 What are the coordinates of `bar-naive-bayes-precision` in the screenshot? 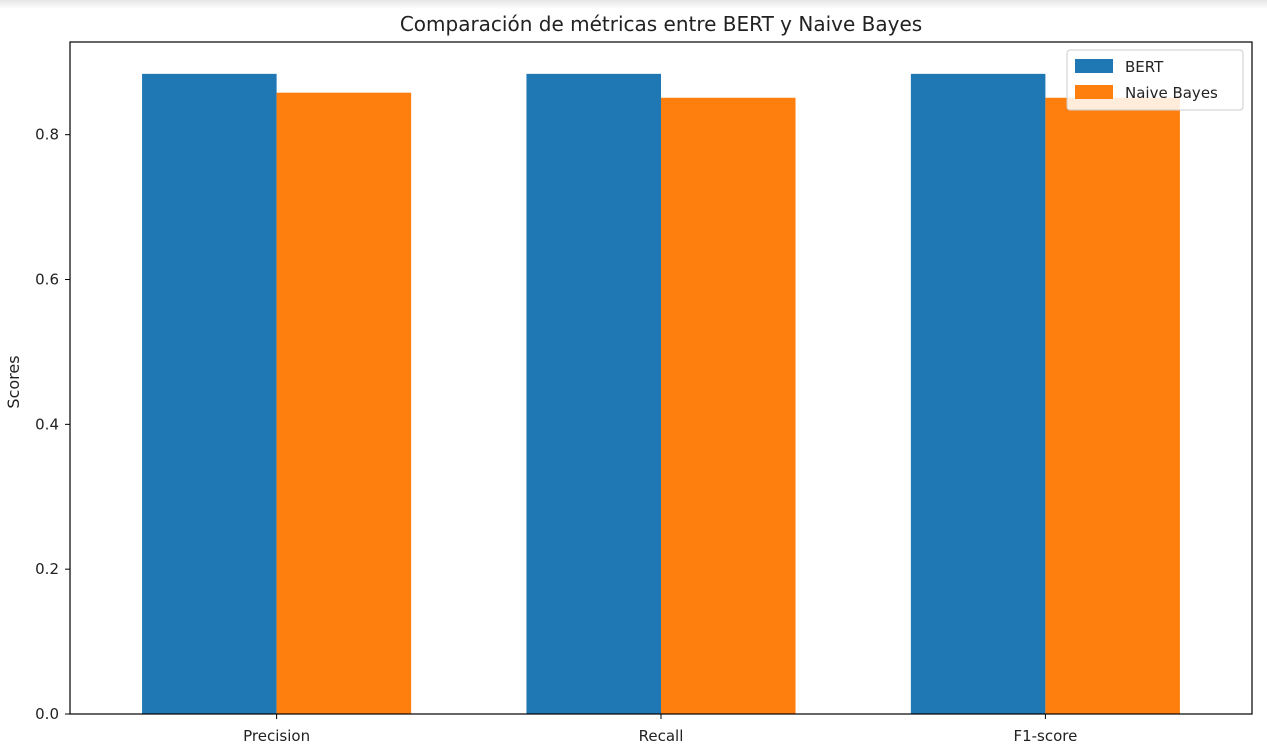 It's located at (344, 403).